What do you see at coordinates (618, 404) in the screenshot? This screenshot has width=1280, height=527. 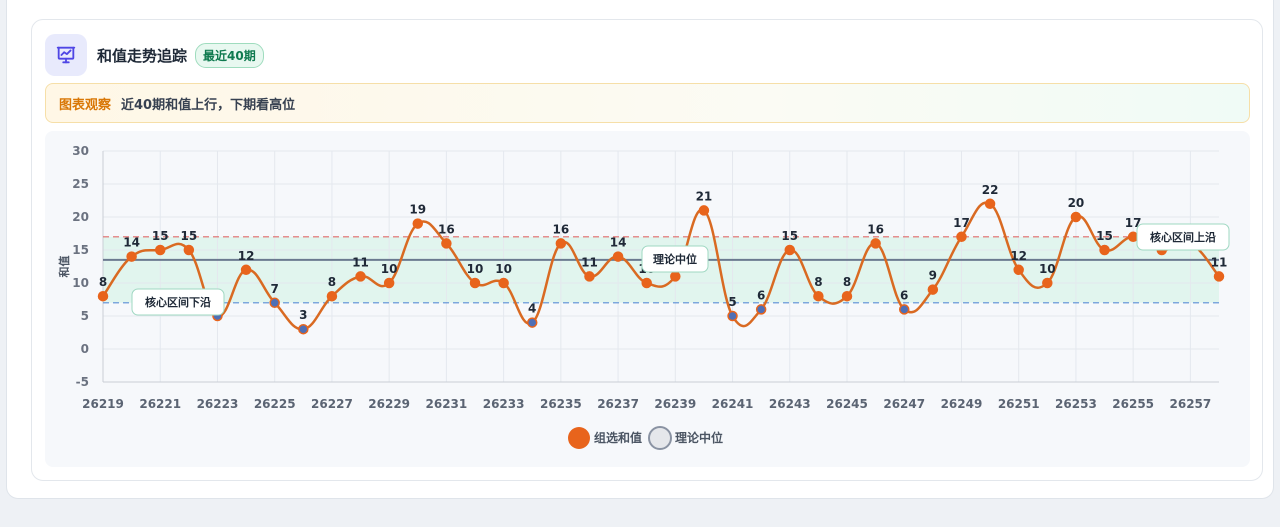 I see `x-tick-label: 26237` at bounding box center [618, 404].